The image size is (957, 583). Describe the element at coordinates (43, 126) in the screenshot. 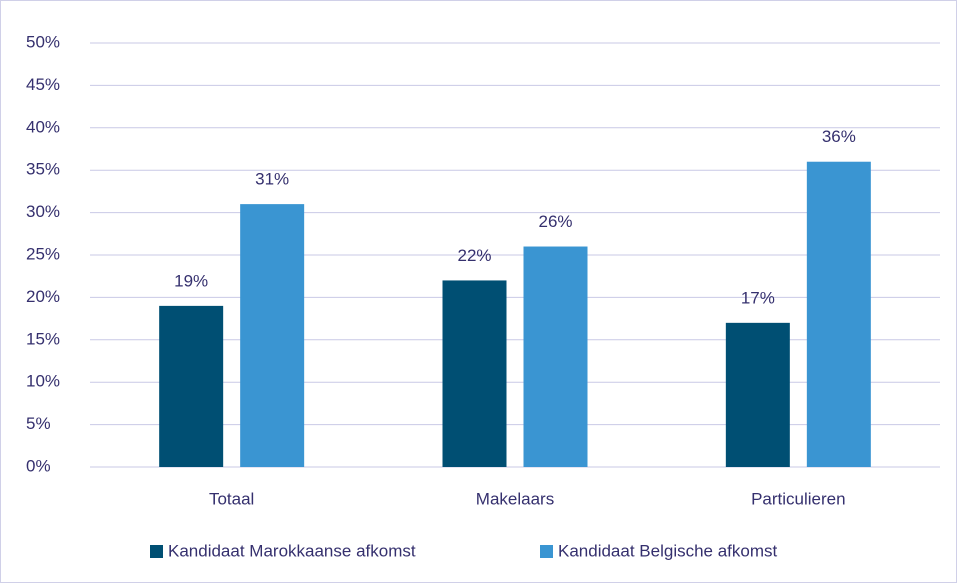

I see `y-tick-label: 40%` at that location.